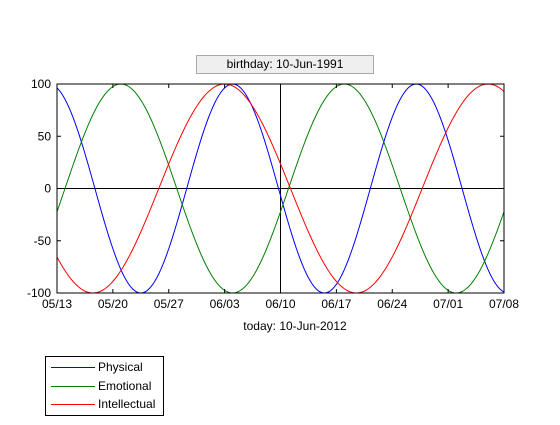 Image resolution: width=560 pixels, height=425 pixels. I want to click on legend-item-emotional: Emotional, so click(104, 387).